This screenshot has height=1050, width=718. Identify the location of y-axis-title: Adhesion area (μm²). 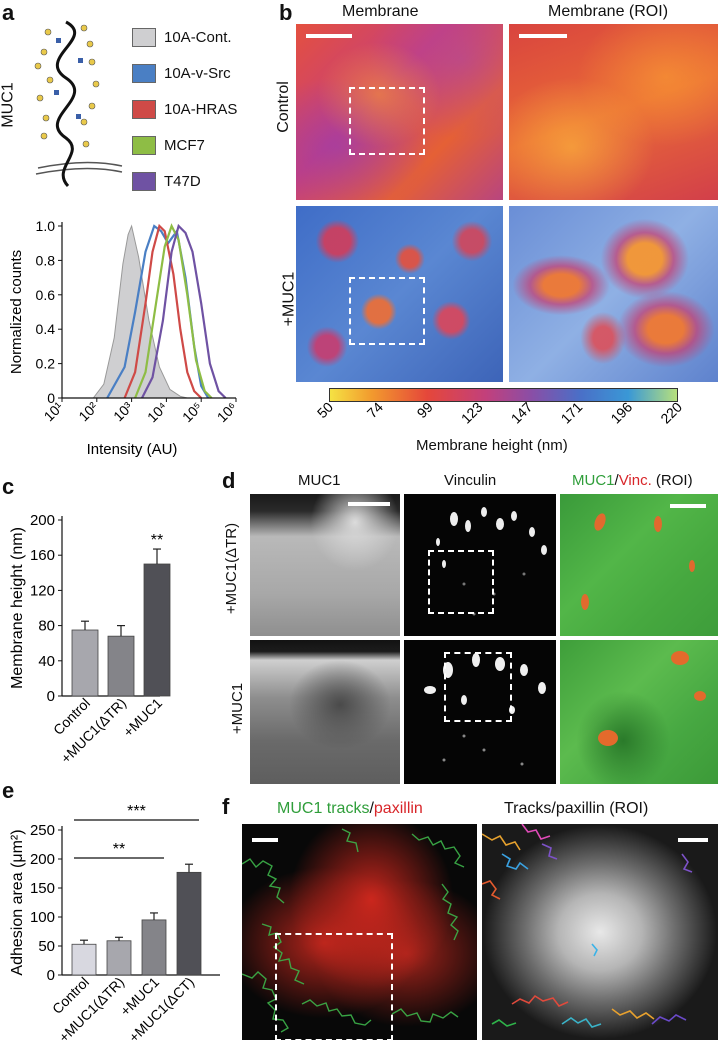
(17, 902).